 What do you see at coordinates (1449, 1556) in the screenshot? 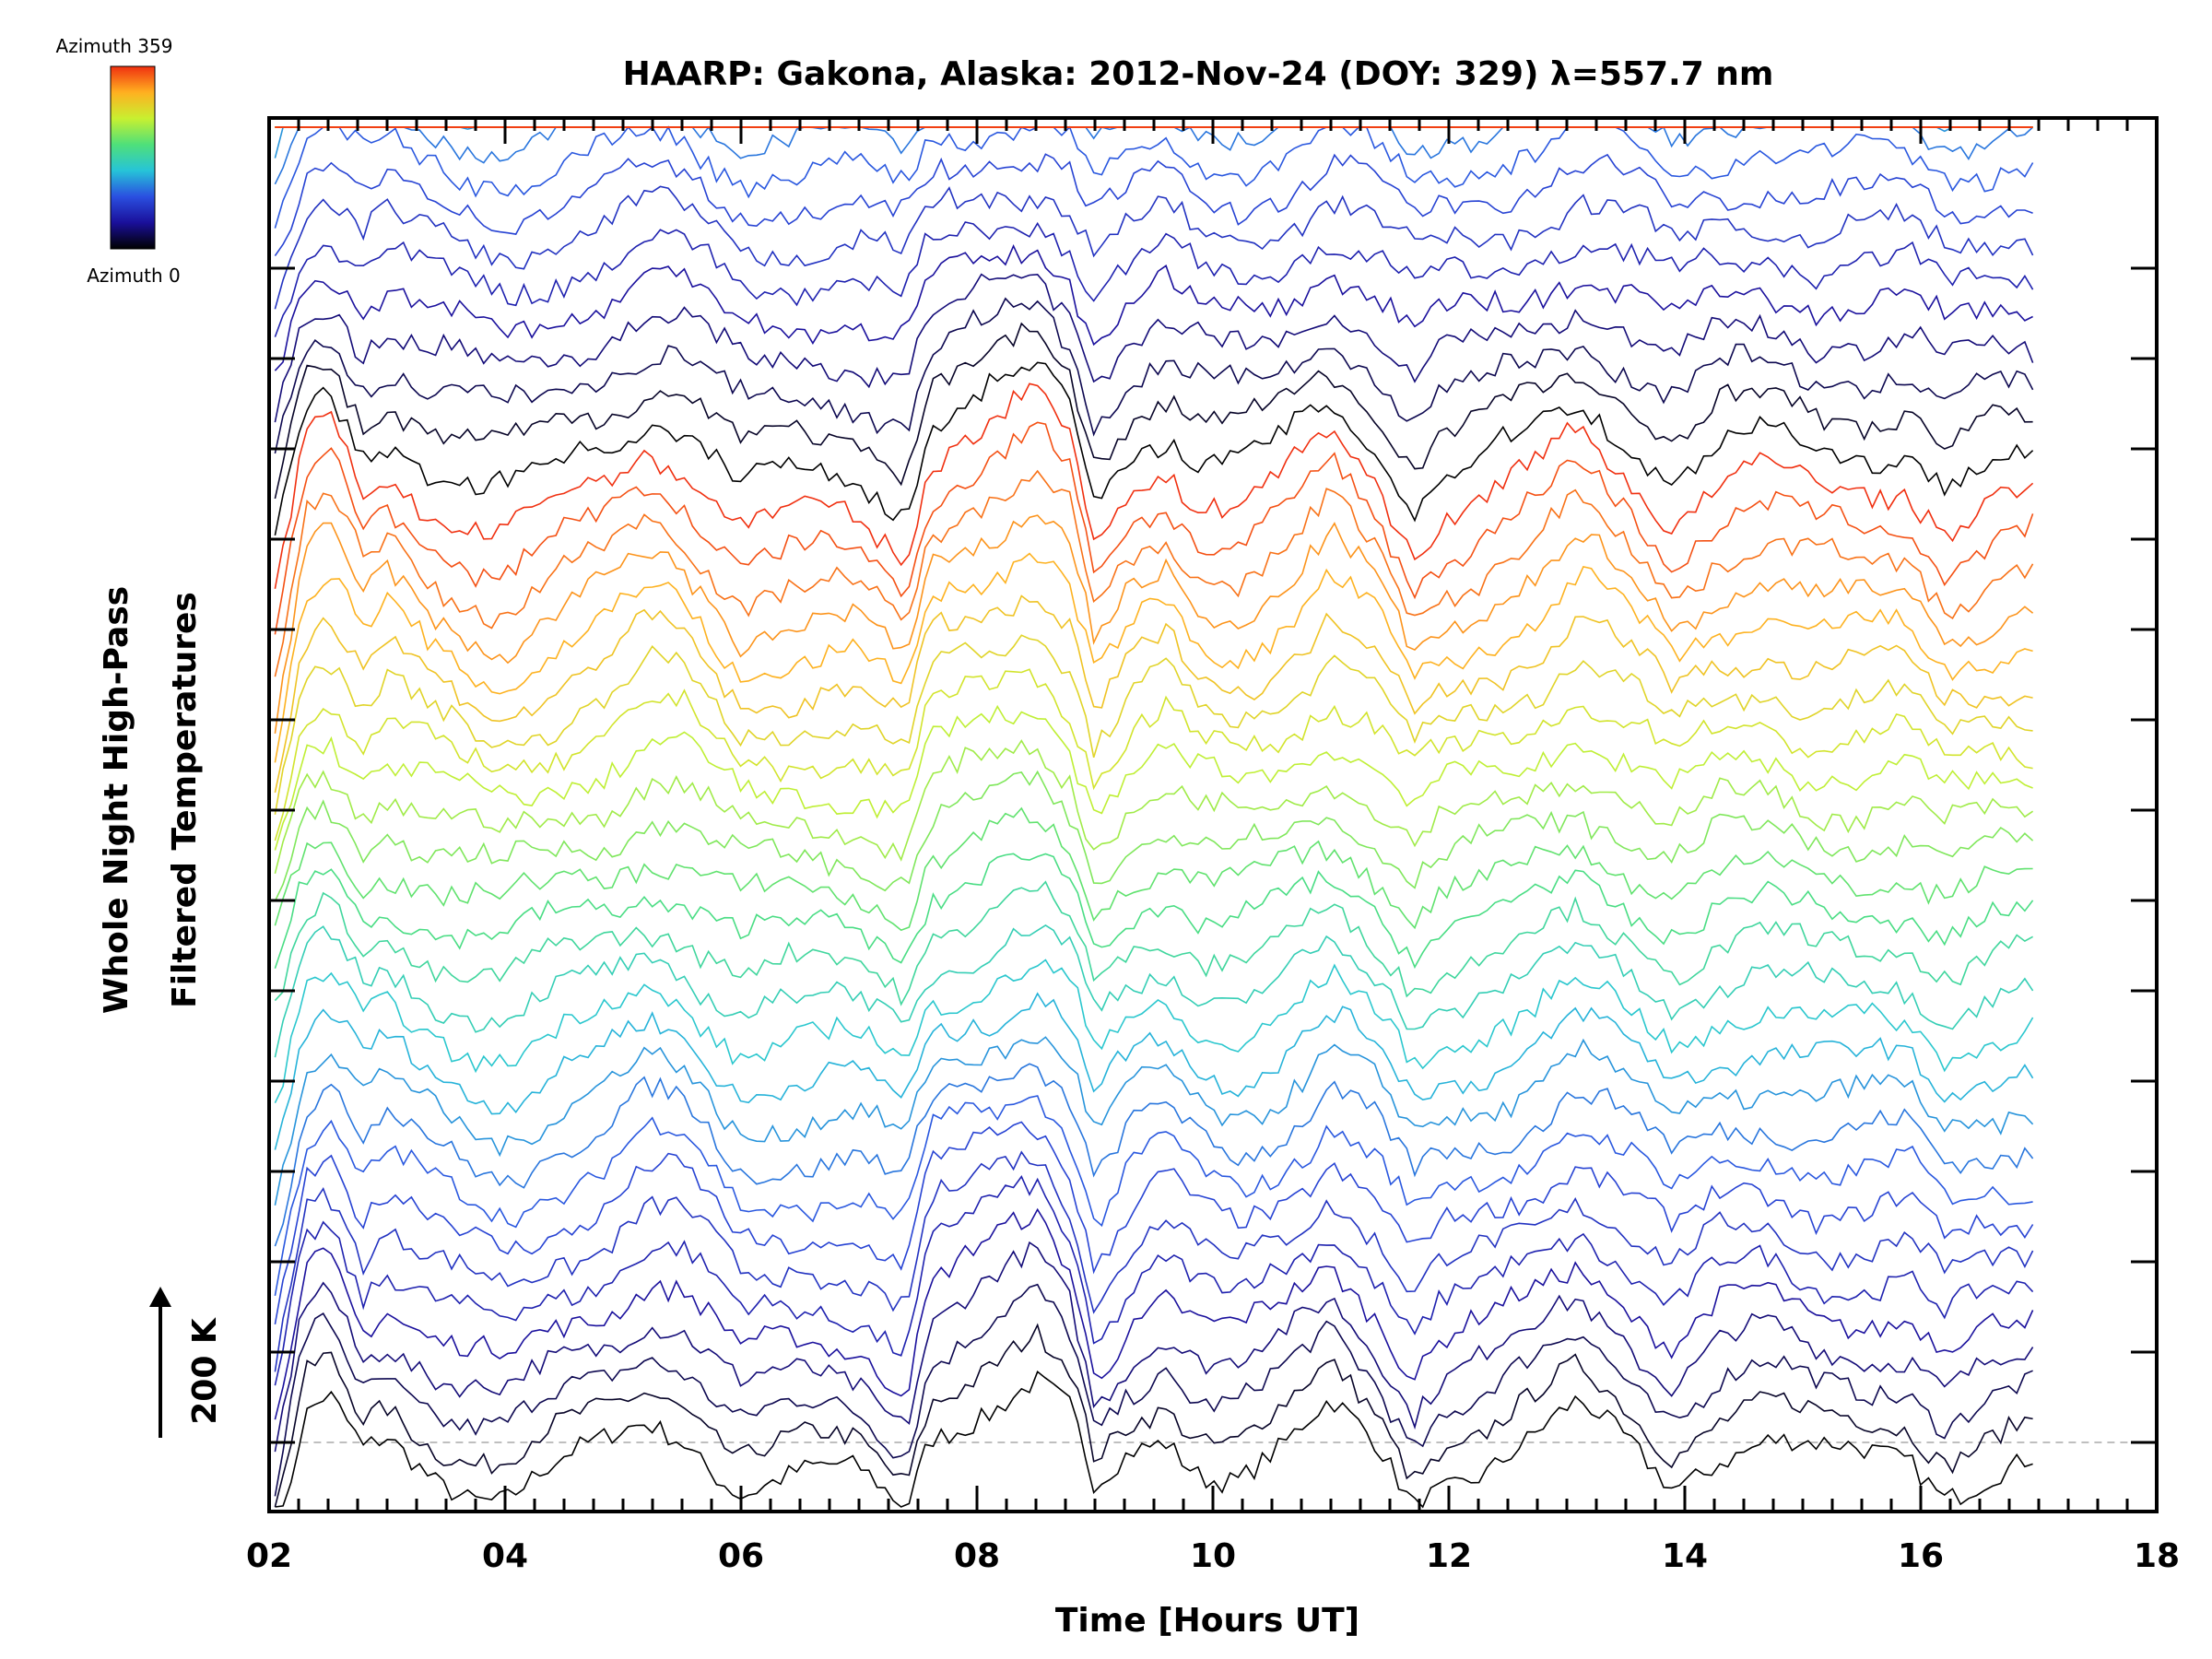
I see `x-tick-label: 12` at bounding box center [1449, 1556].